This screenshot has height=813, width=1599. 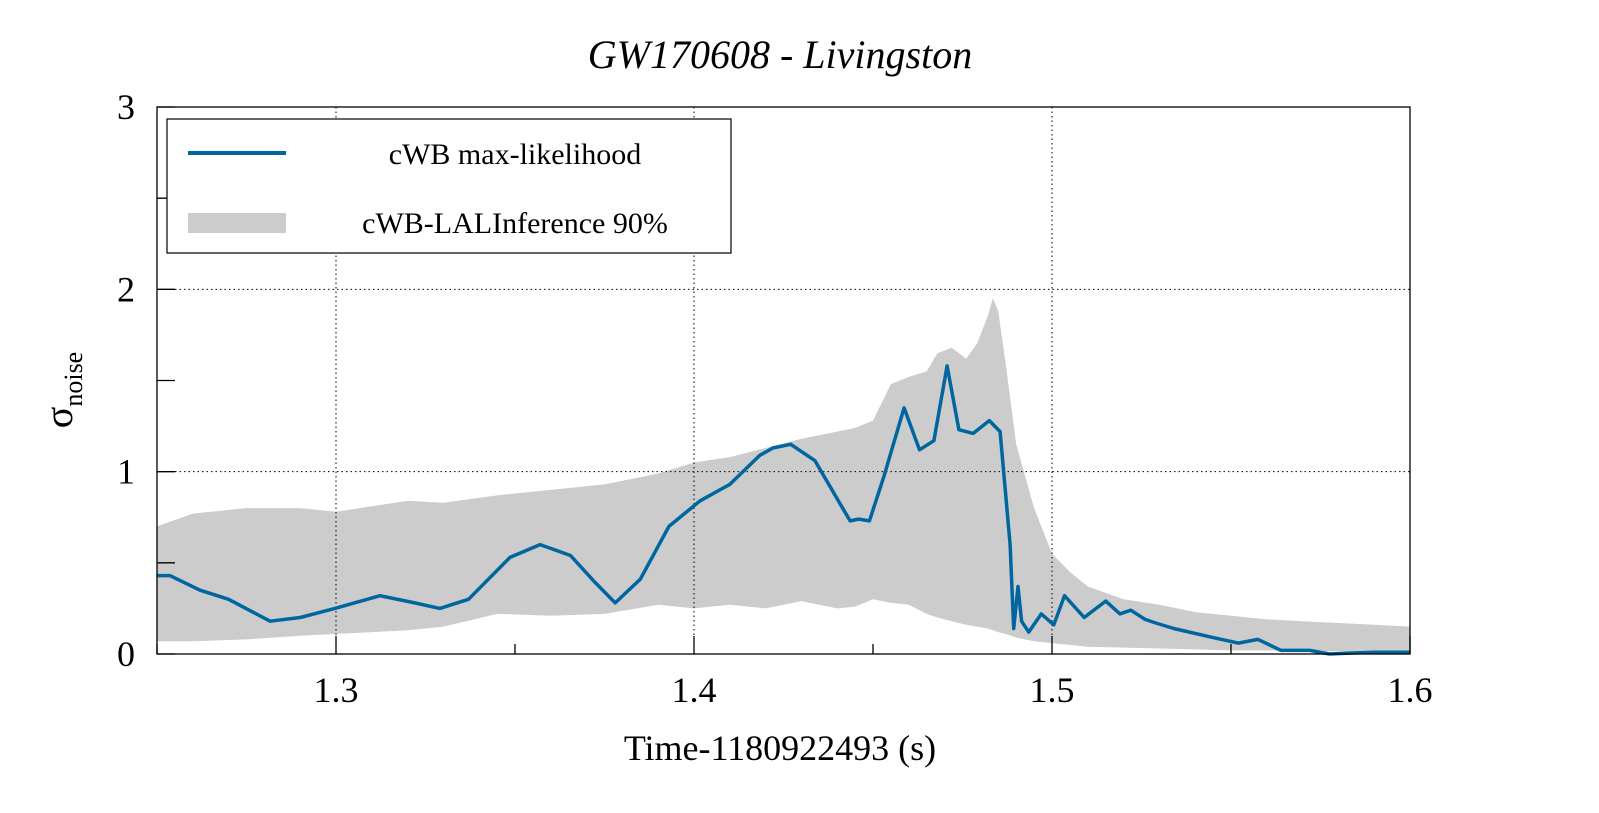 I want to click on x-tick-label: 1.5, so click(x=1052, y=690).